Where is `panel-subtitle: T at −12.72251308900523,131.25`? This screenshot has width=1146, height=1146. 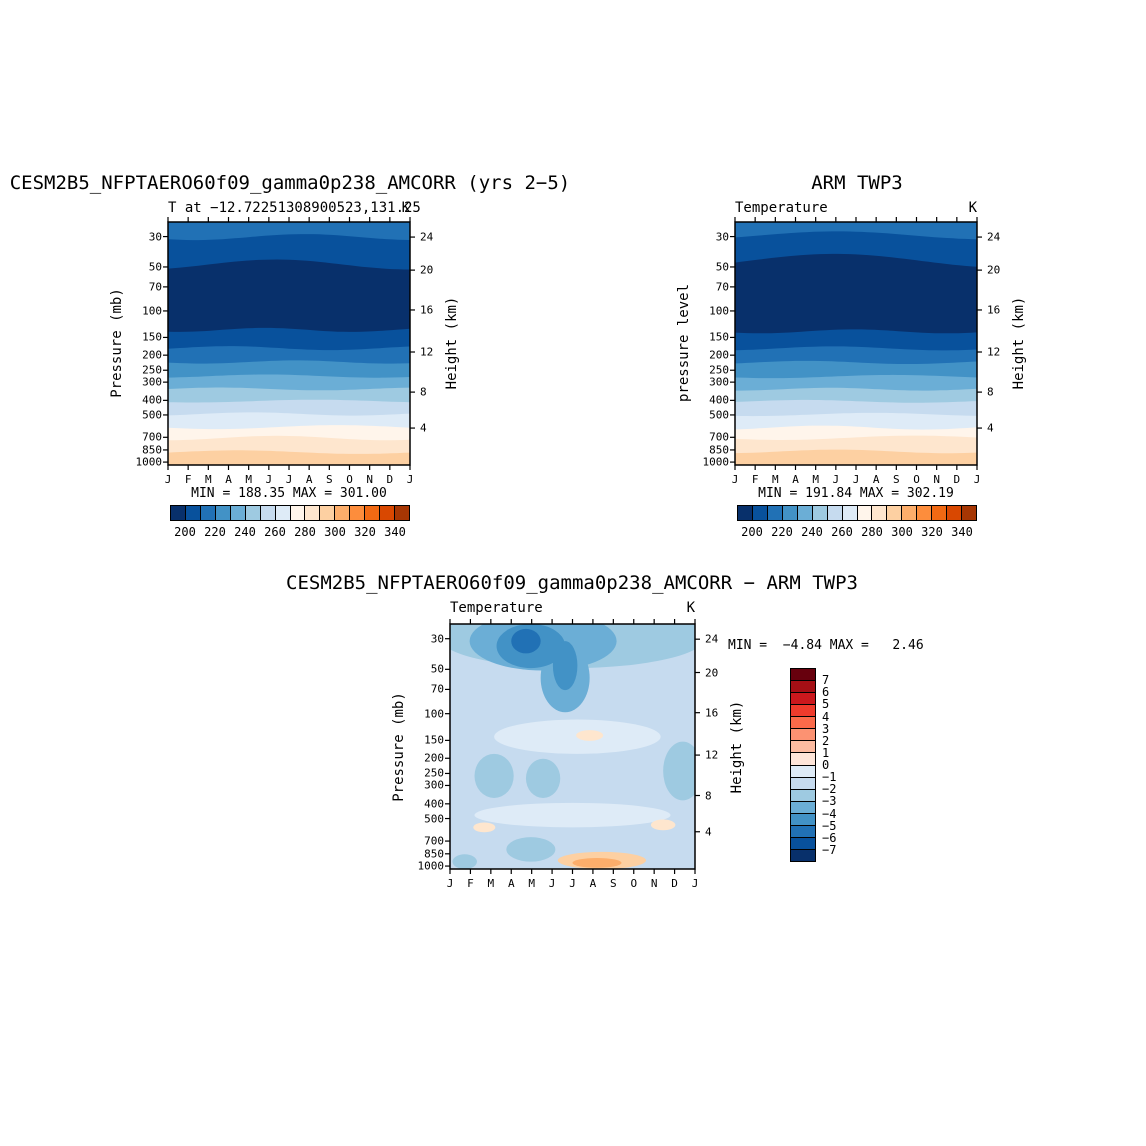
panel-subtitle: T at −12.72251308900523,131.25 is located at coordinates (294, 208).